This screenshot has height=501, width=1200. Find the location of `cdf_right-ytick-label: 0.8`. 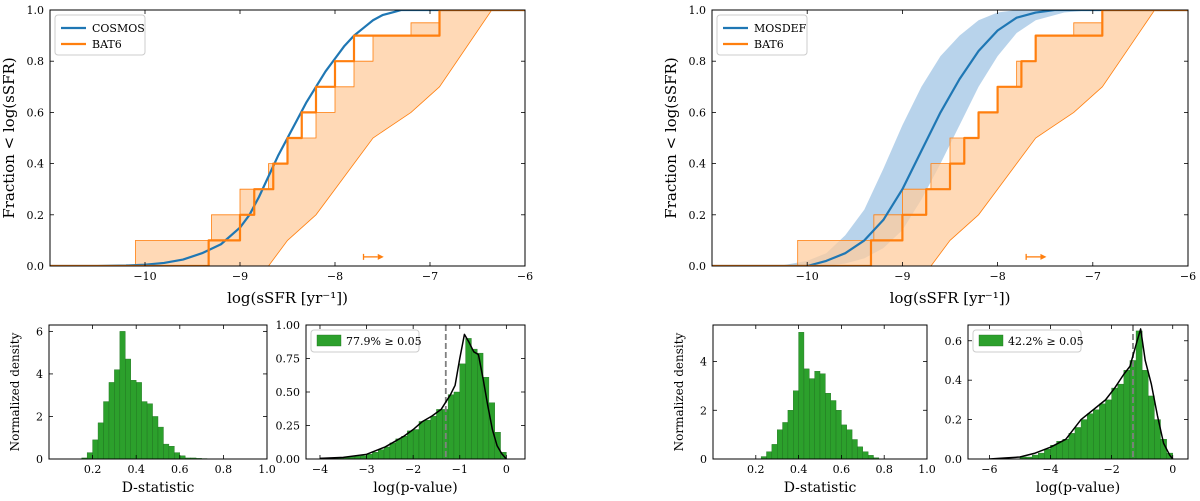

cdf_right-ytick-label: 0.8 is located at coordinates (698, 61).